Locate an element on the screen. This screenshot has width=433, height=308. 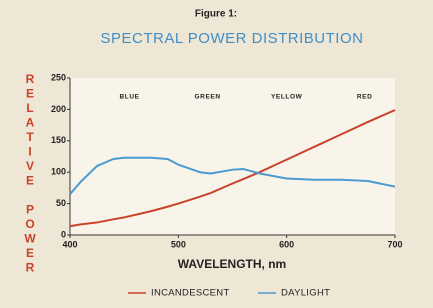
region-label: GREEN is located at coordinates (208, 97).